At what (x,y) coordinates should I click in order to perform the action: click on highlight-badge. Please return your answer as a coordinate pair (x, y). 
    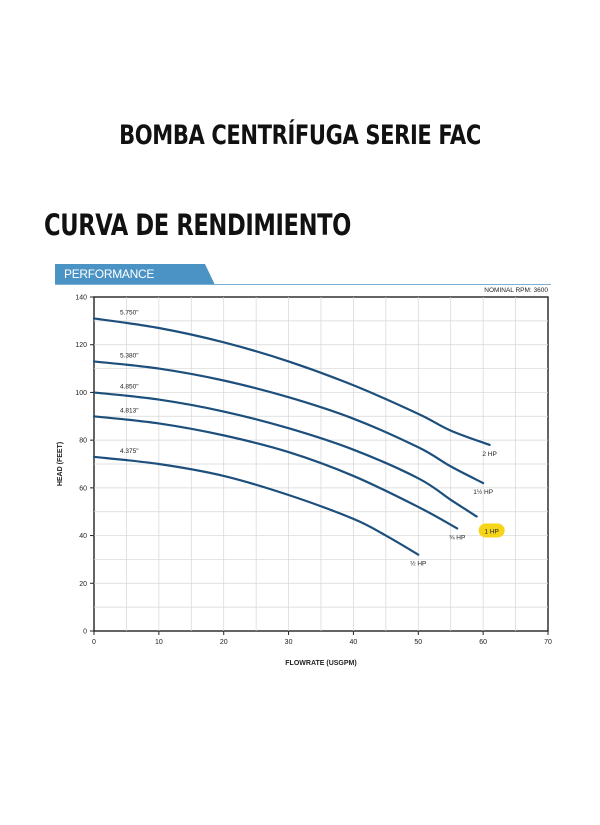
    Looking at the image, I should click on (491, 530).